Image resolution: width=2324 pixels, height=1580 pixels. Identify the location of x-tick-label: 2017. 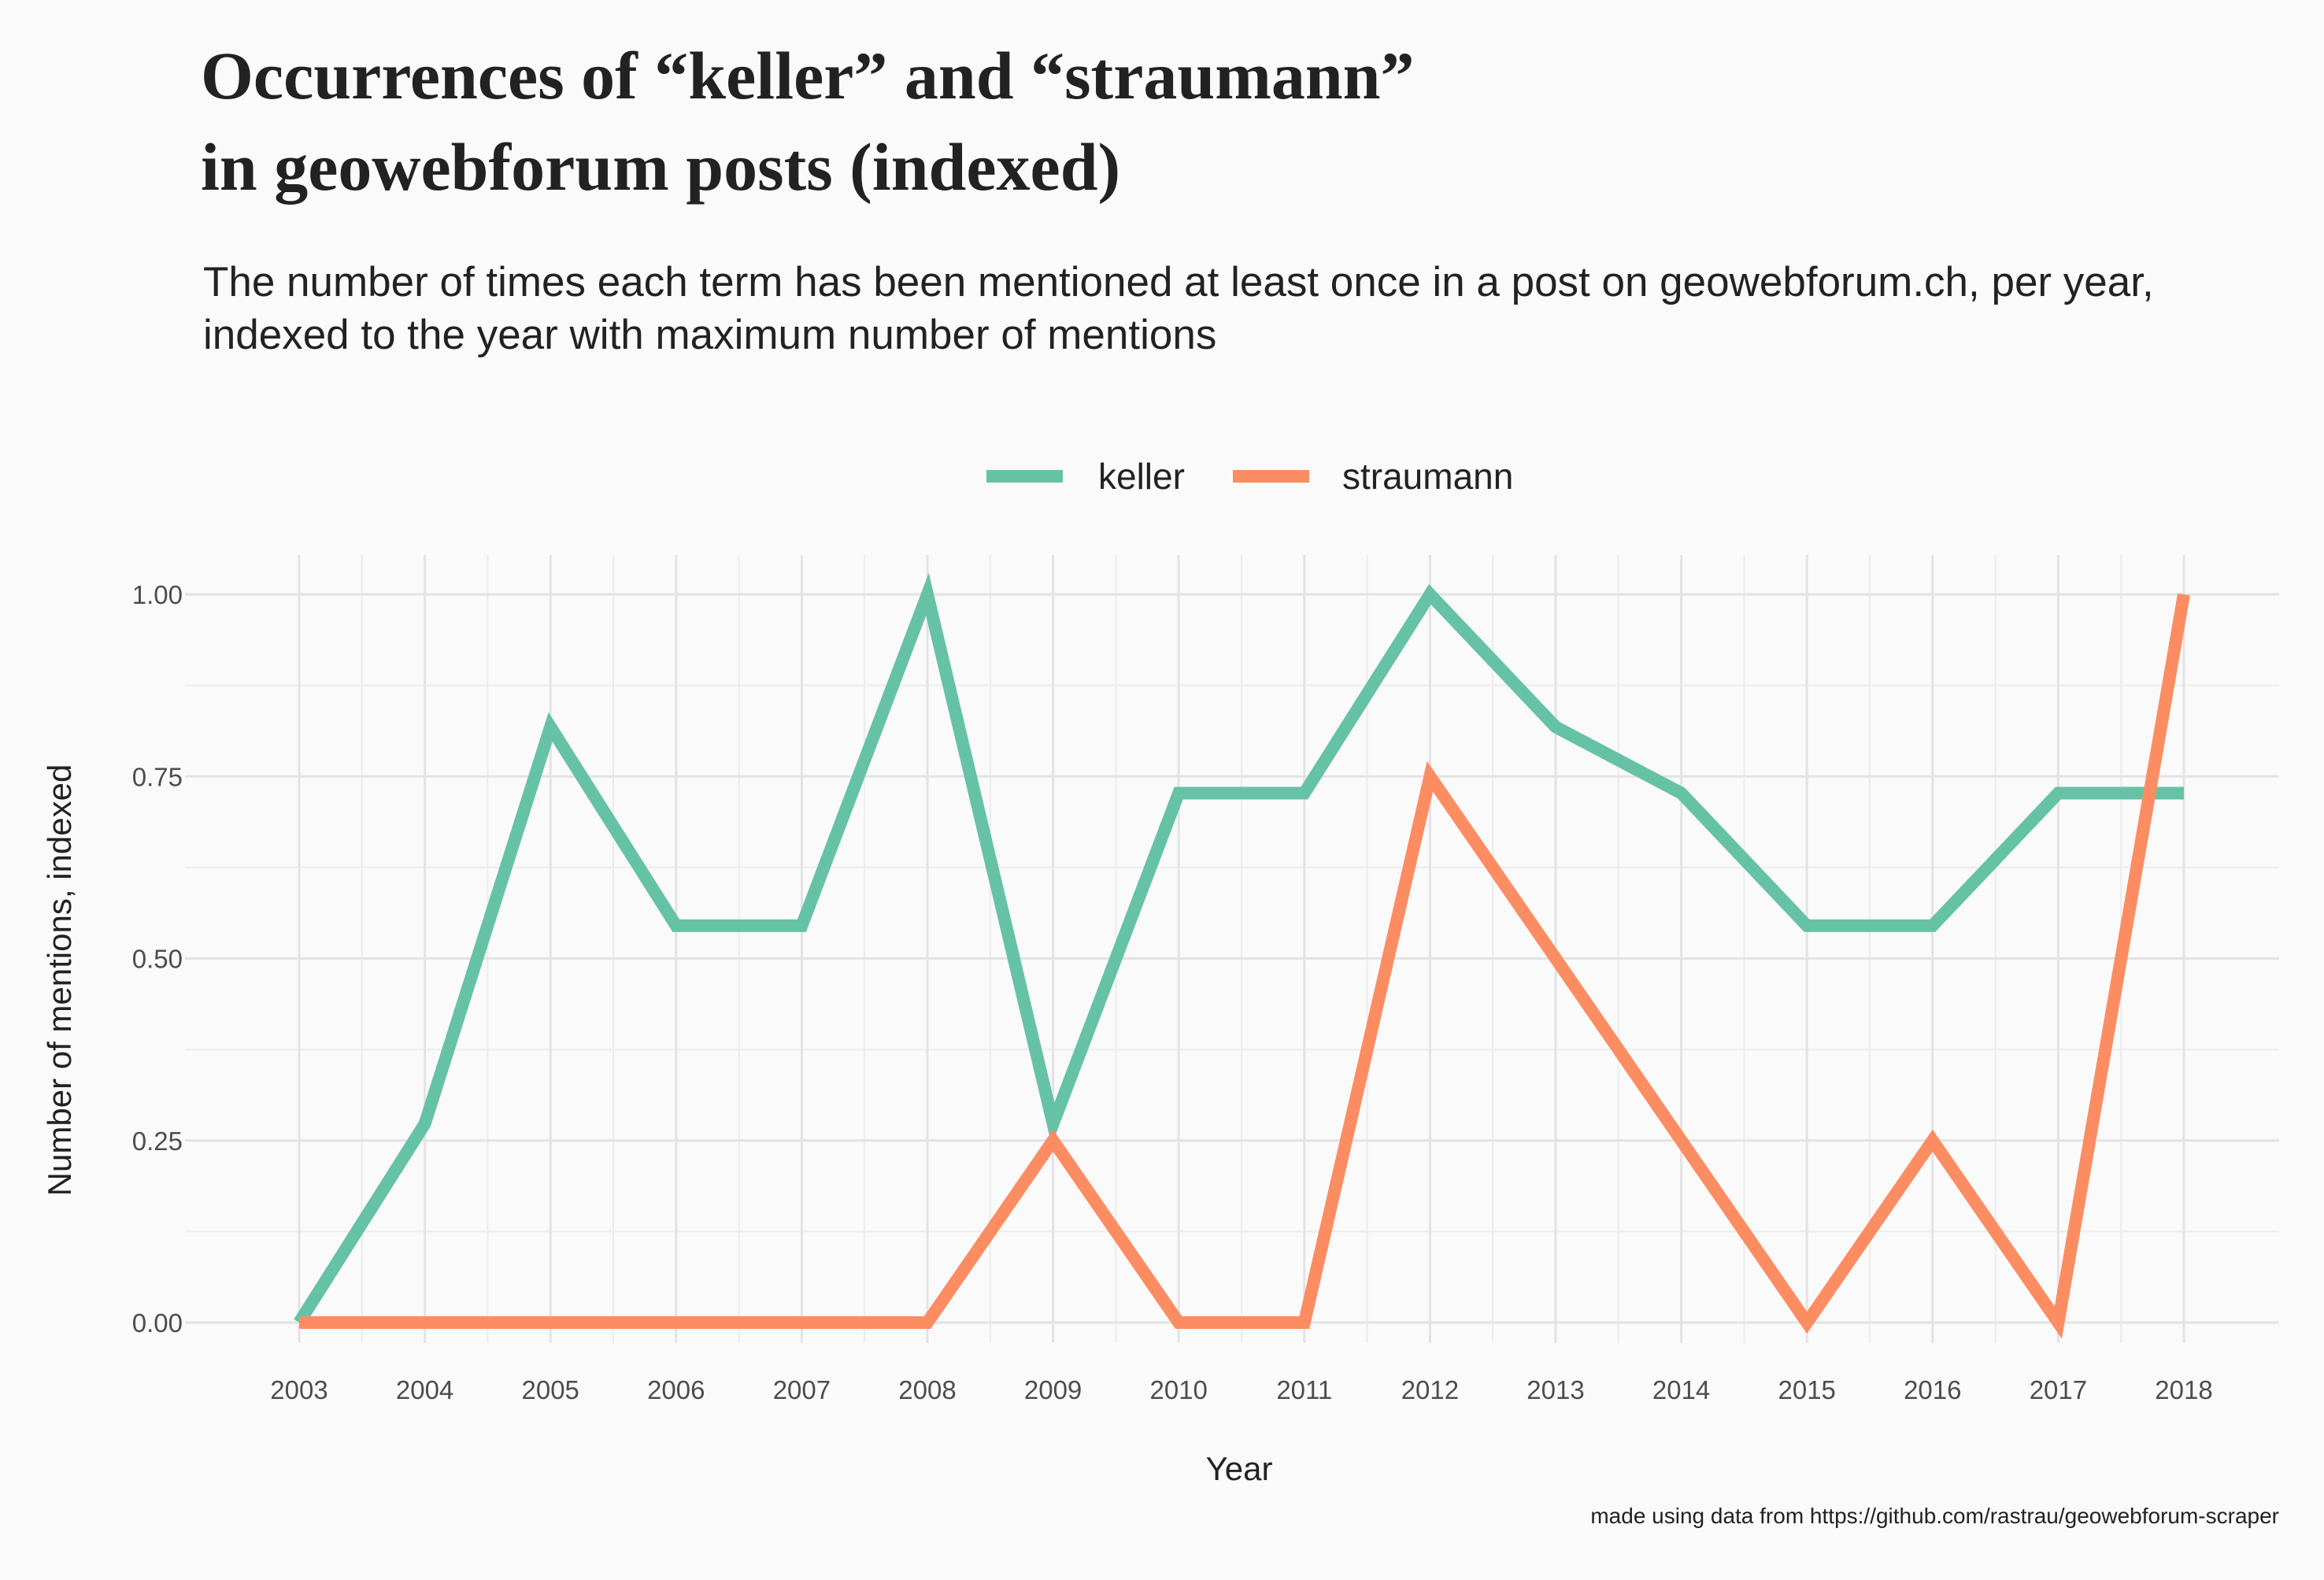
(2058, 1389).